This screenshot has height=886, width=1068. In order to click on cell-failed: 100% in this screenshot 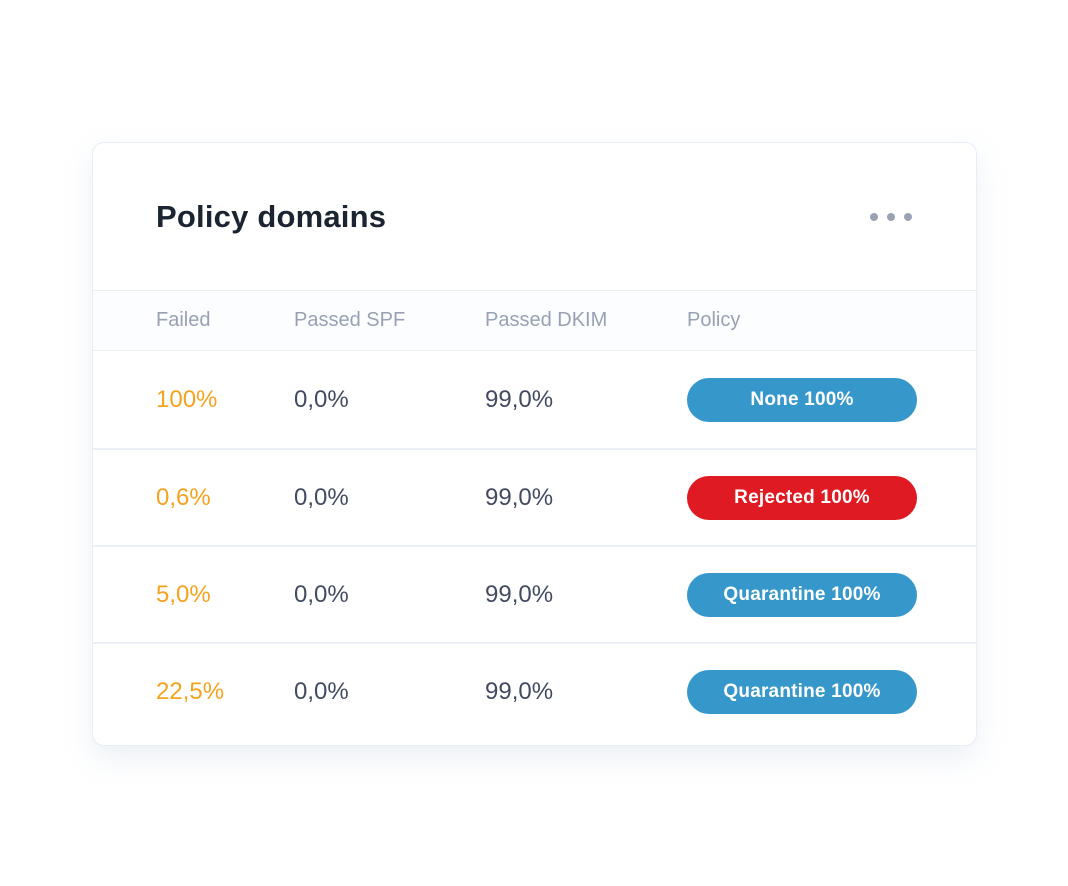, I will do `click(187, 399)`.